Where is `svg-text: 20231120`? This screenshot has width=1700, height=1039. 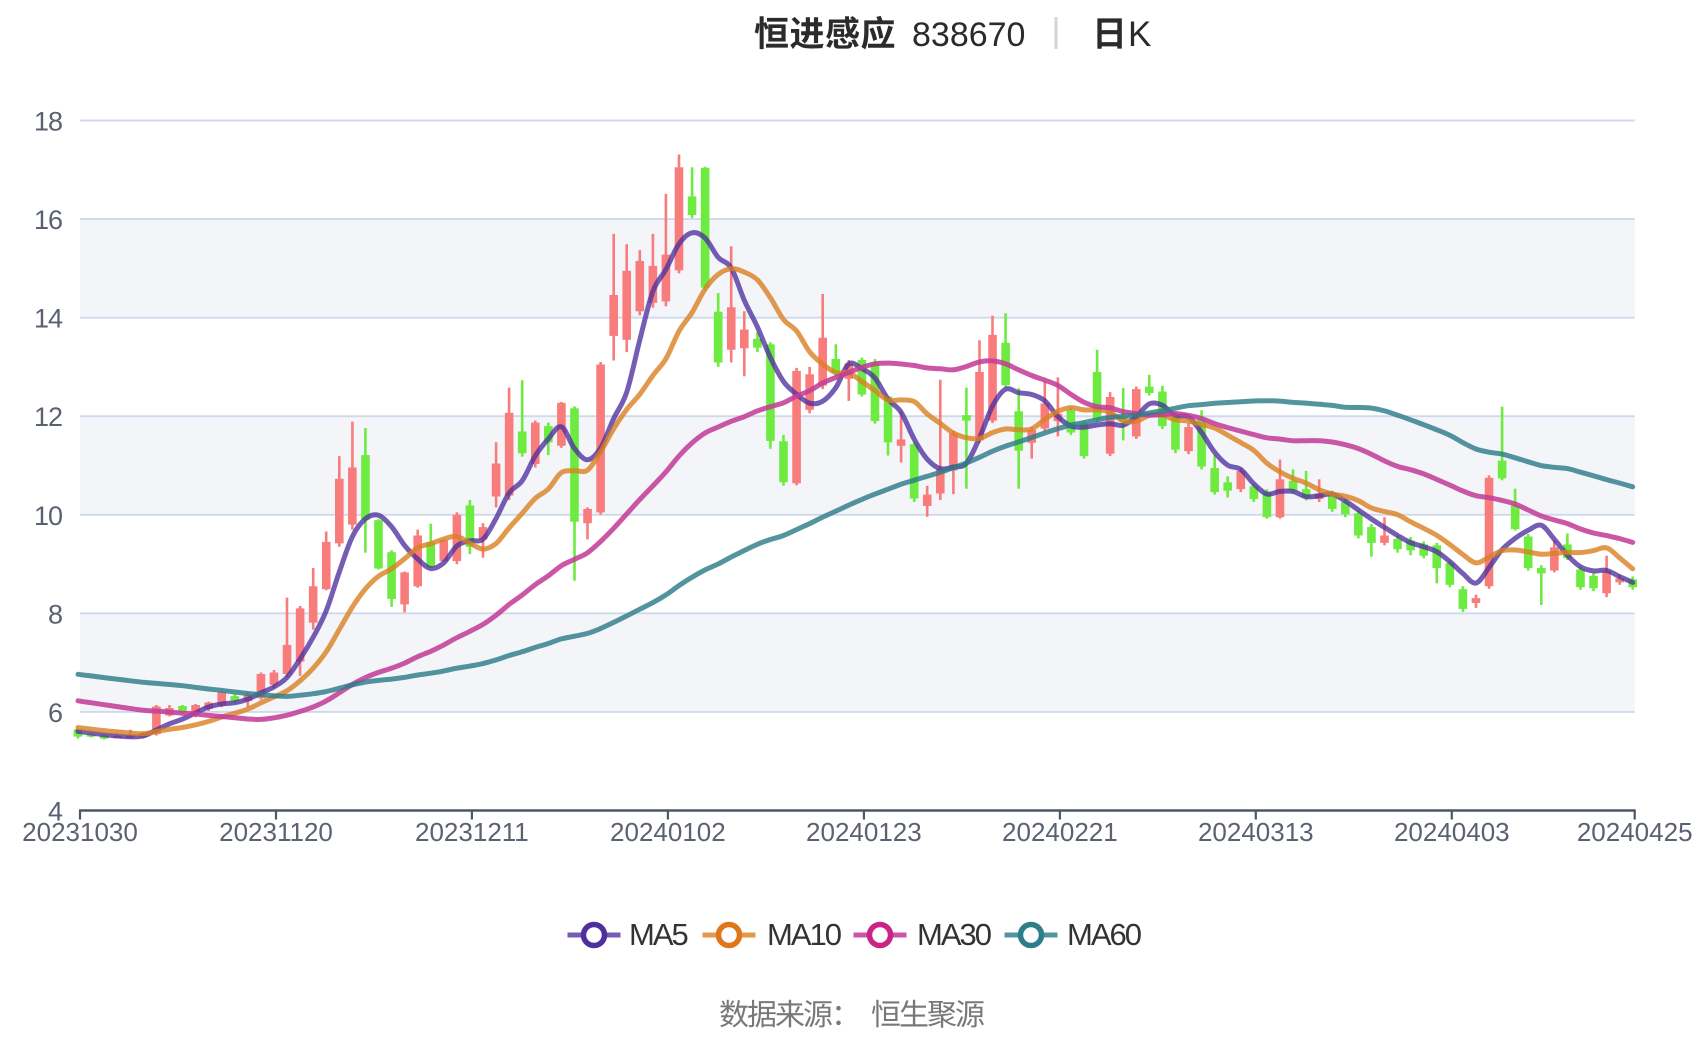
svg-text: 20231120 is located at coordinates (276, 832).